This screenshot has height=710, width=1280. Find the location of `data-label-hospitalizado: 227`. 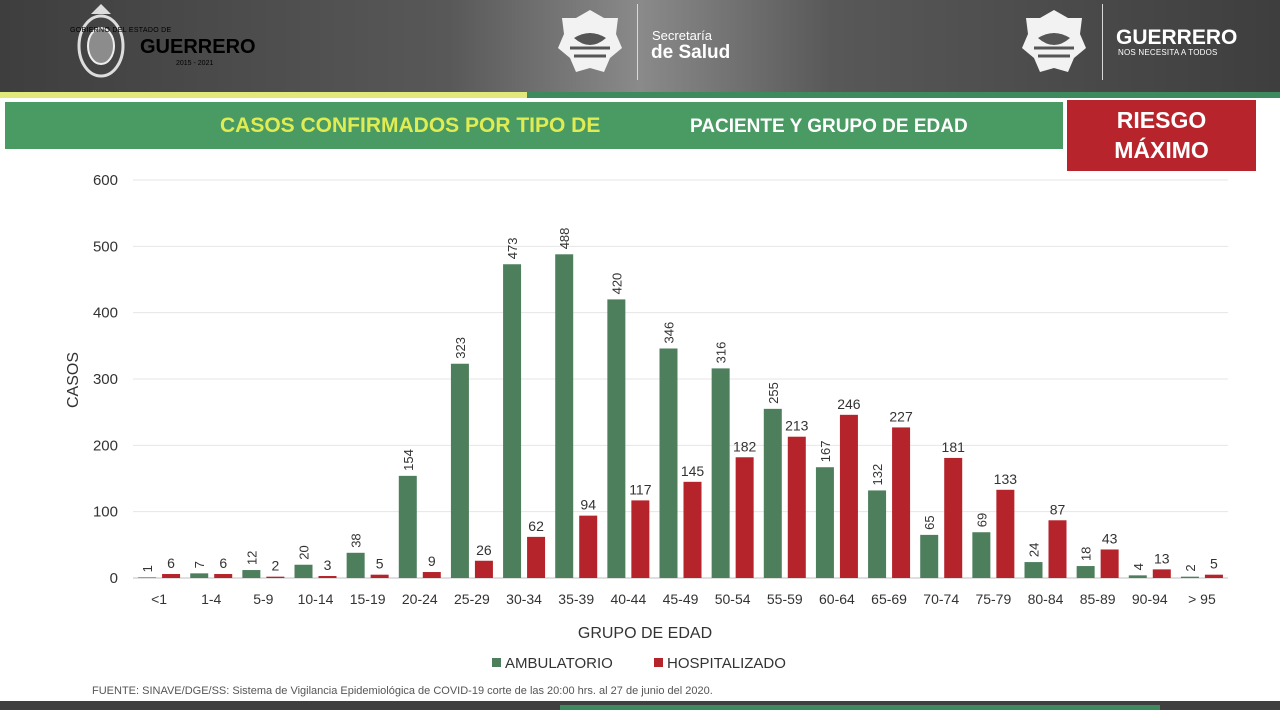

data-label-hospitalizado: 227 is located at coordinates (901, 416).